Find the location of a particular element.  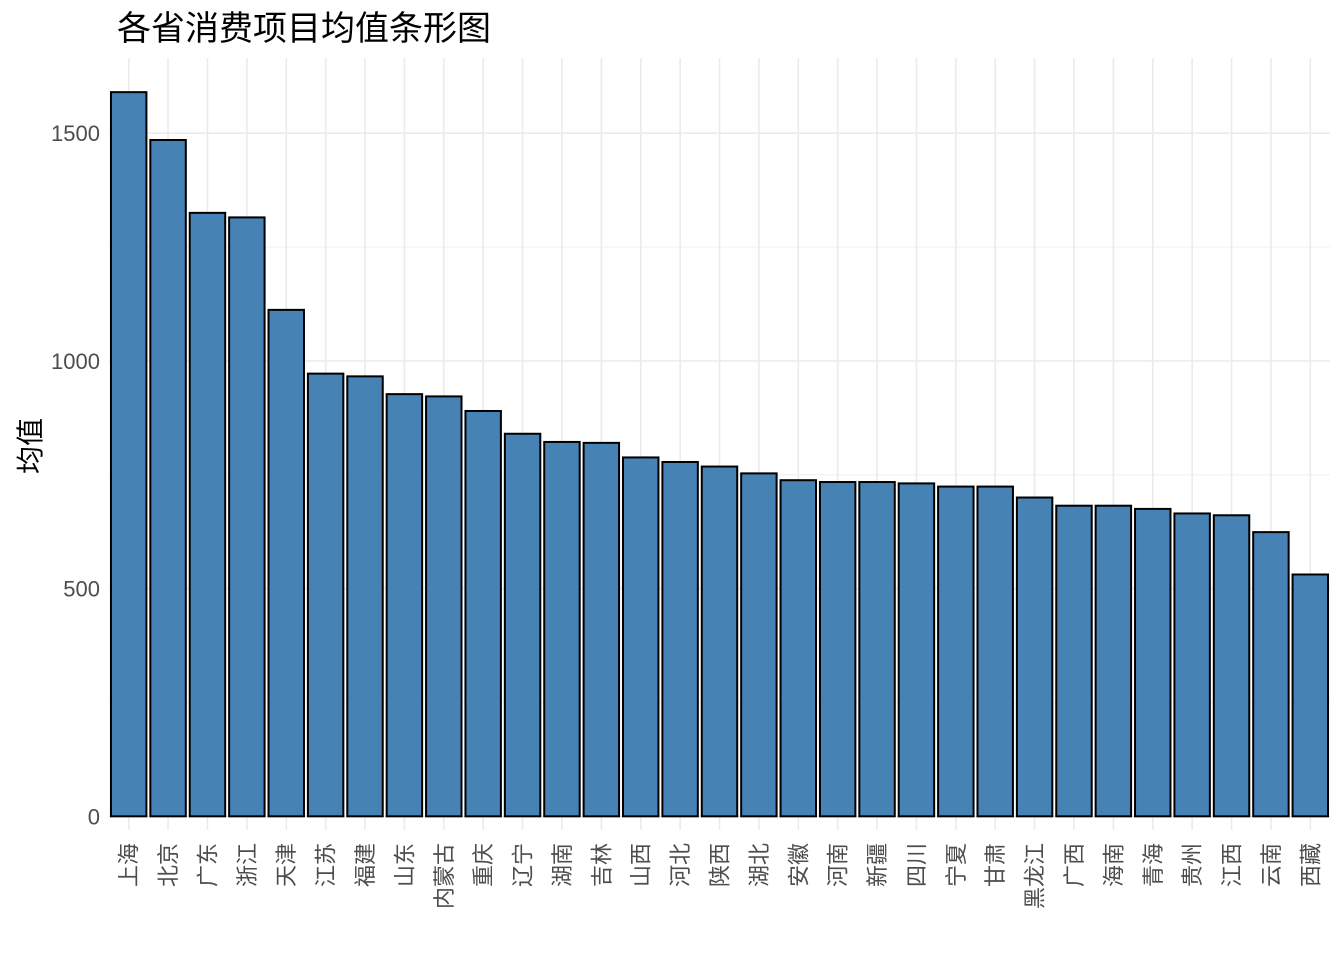

bar-青海 is located at coordinates (1153, 662).